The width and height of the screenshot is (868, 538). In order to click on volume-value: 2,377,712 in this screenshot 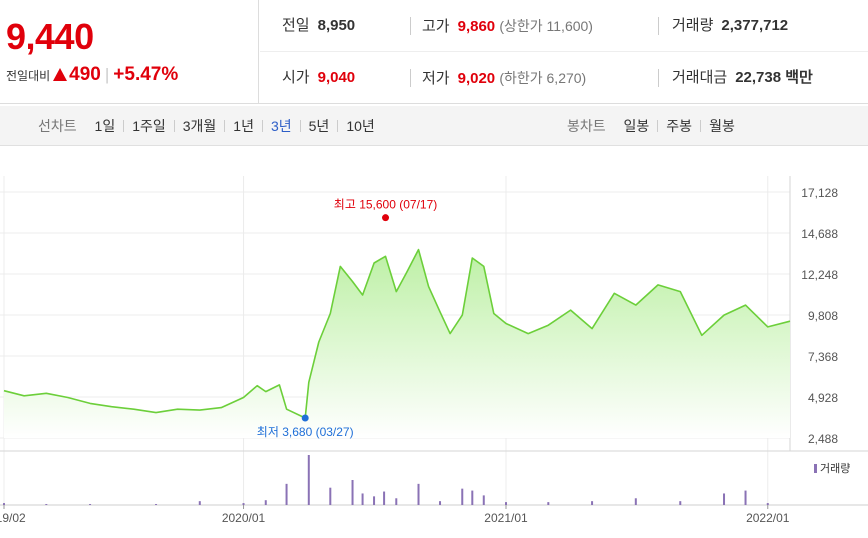, I will do `click(755, 25)`.